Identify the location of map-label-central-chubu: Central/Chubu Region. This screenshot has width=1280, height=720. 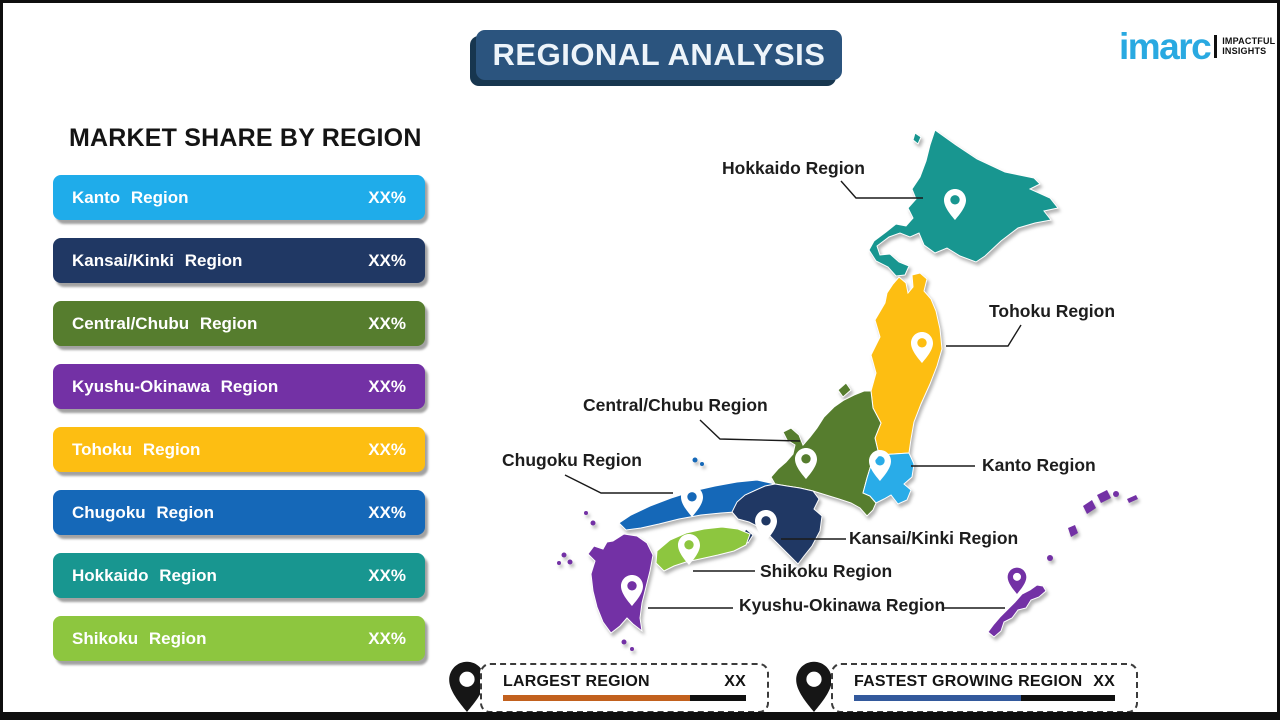
(675, 405).